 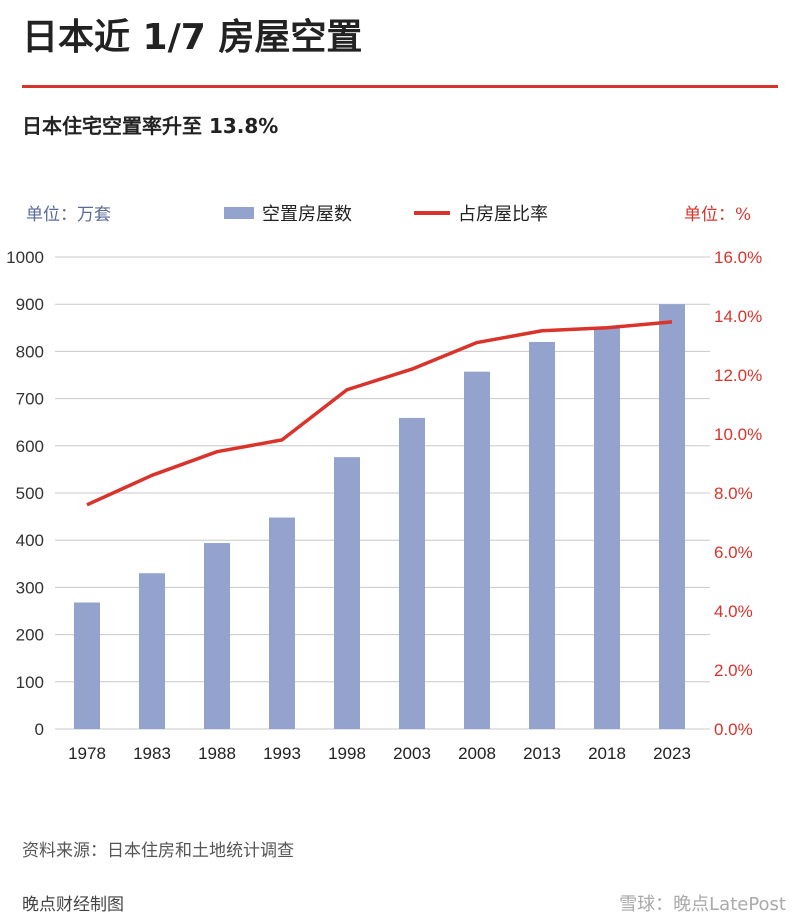 What do you see at coordinates (30, 351) in the screenshot?
I see `left-tick-label: 800` at bounding box center [30, 351].